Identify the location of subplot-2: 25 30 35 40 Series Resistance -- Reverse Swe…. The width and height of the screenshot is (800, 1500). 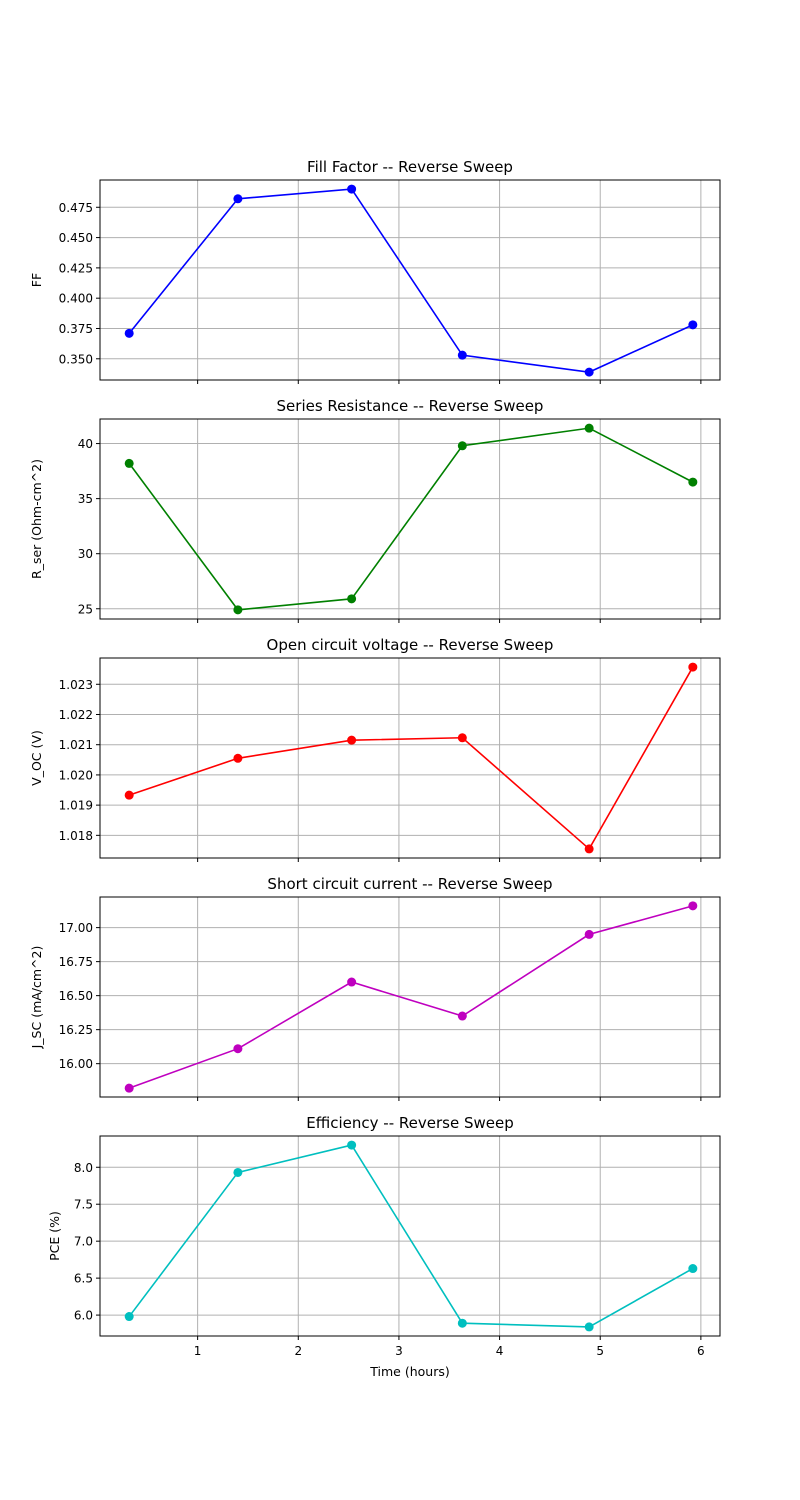
(375, 510).